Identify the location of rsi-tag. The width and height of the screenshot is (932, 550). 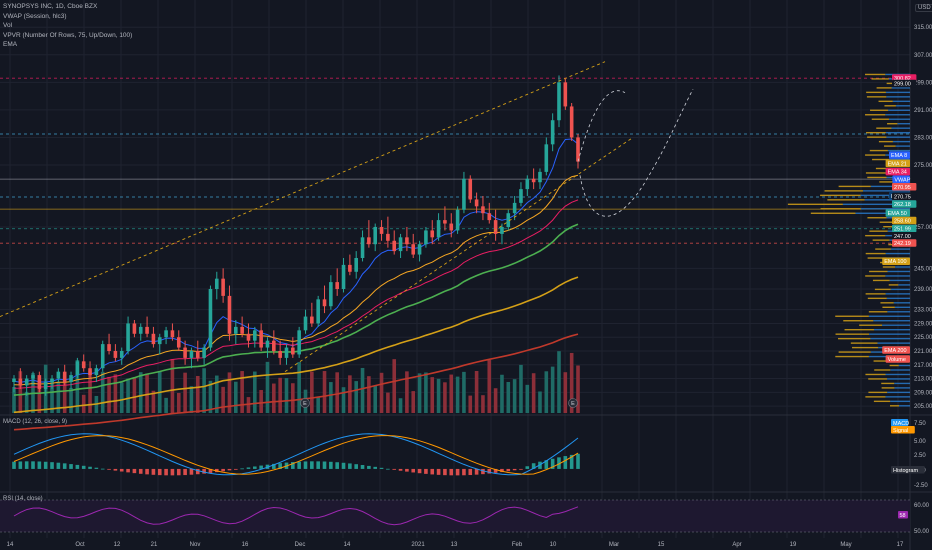
(903, 515).